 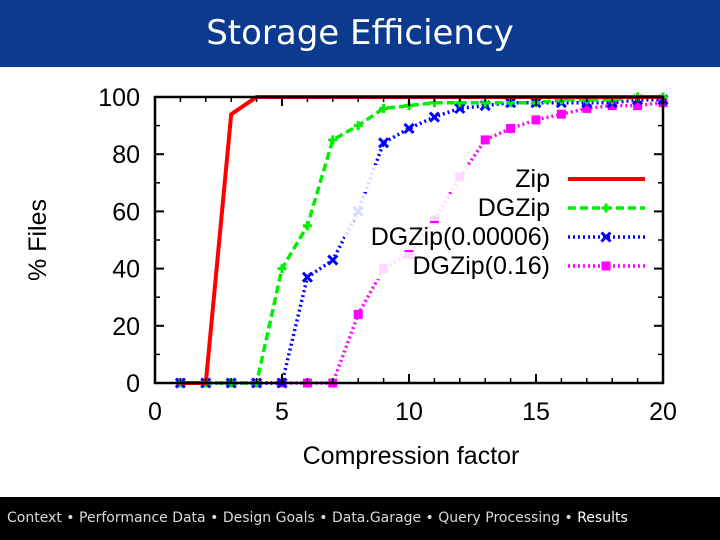 I want to click on legend-entry-1: DGZip, so click(x=495, y=208).